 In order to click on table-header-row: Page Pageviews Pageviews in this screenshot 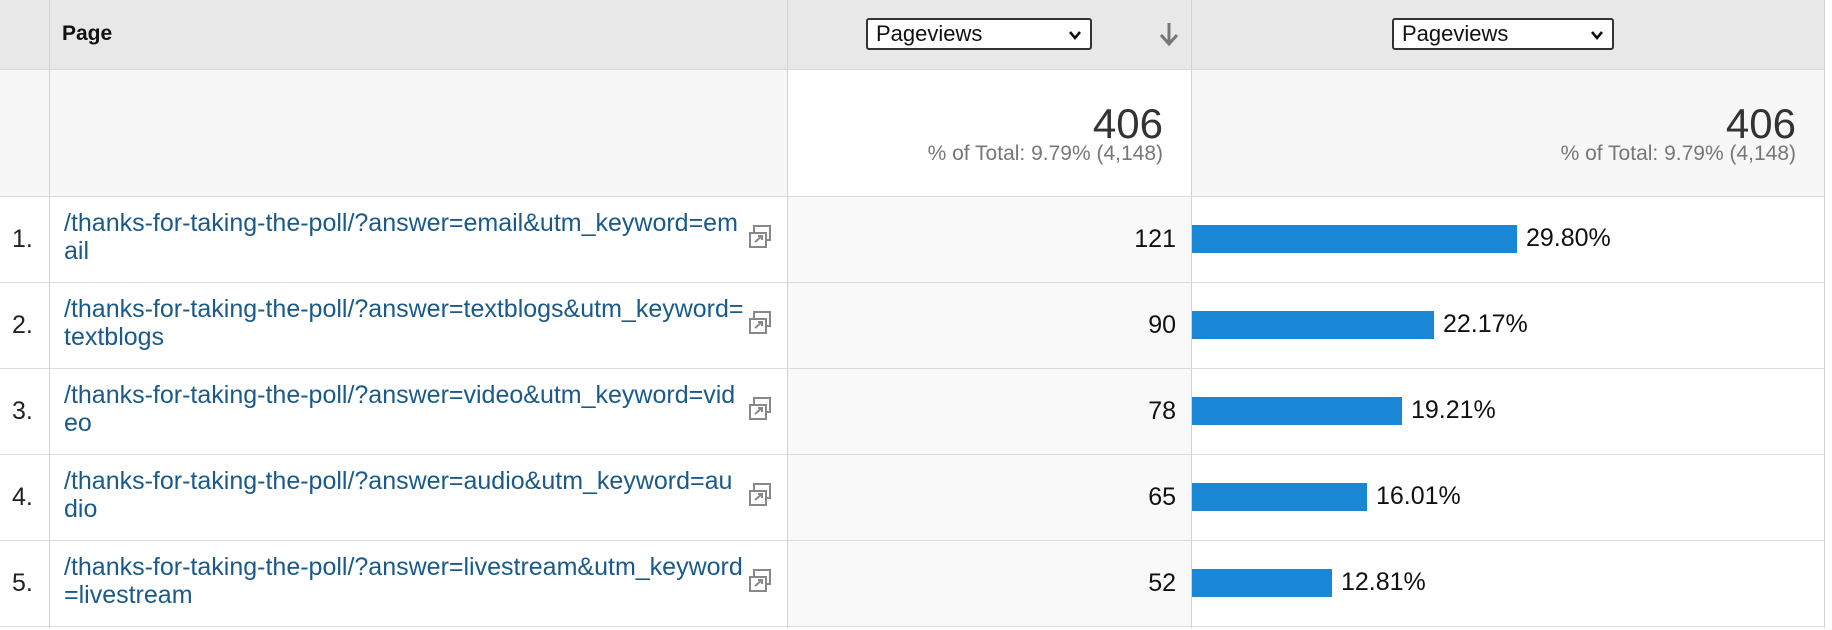, I will do `click(912, 35)`.